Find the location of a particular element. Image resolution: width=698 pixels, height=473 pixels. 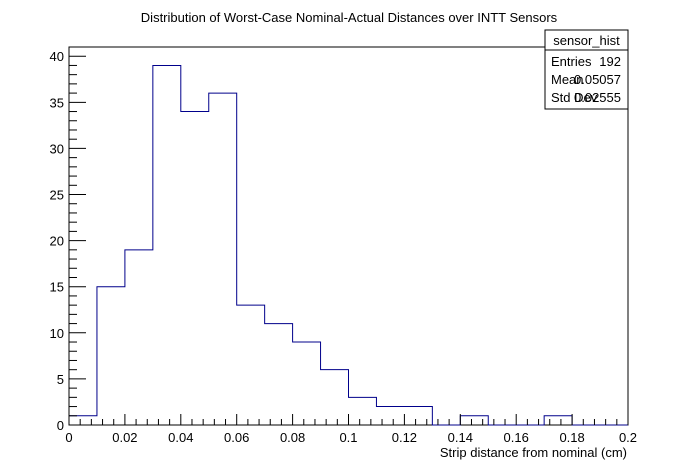

stats-stddev-label: Std Dev is located at coordinates (574, 97).